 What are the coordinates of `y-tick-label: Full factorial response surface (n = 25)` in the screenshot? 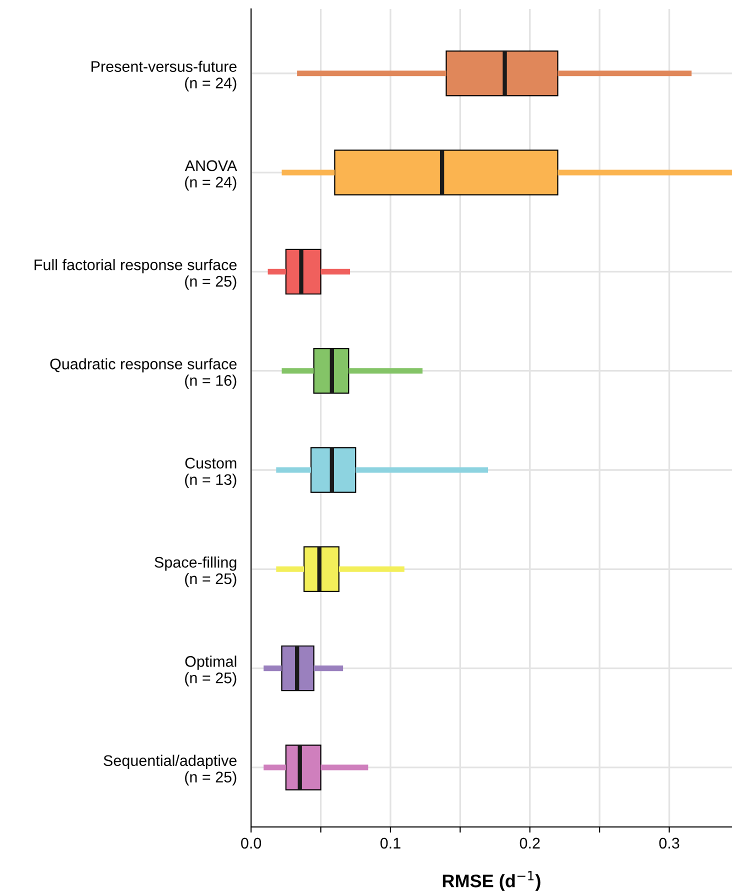 It's located at (135, 274).